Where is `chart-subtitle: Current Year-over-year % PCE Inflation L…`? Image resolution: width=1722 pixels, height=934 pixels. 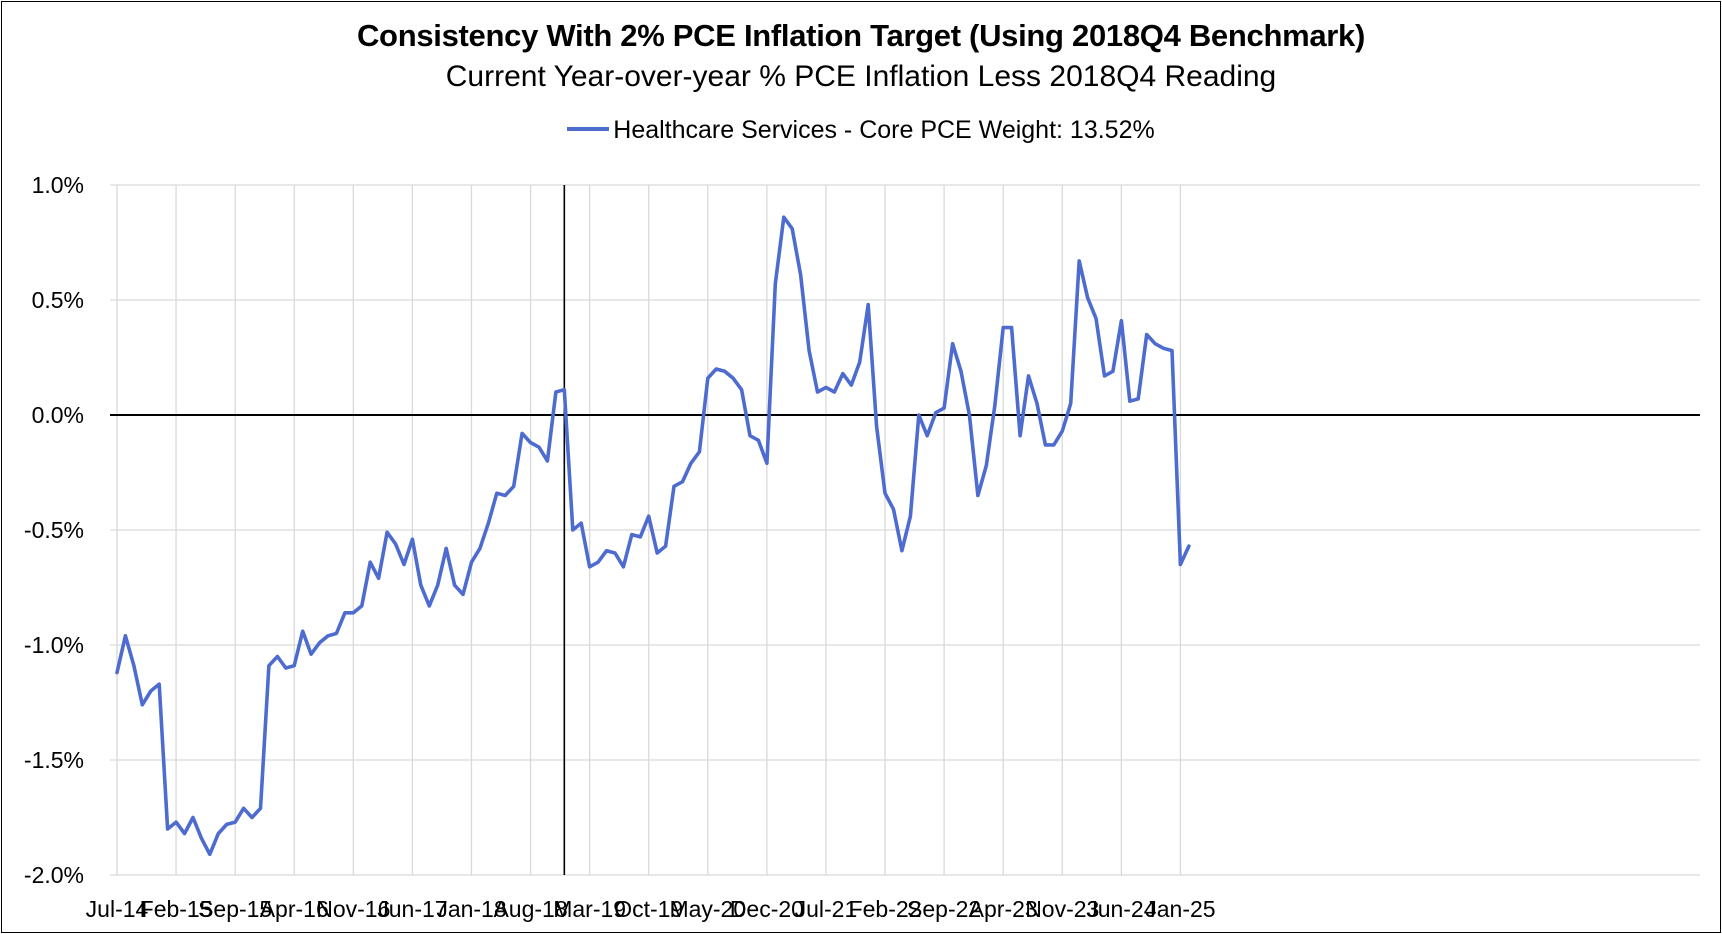
chart-subtitle: Current Year-over-year % PCE Inflation L… is located at coordinates (861, 76).